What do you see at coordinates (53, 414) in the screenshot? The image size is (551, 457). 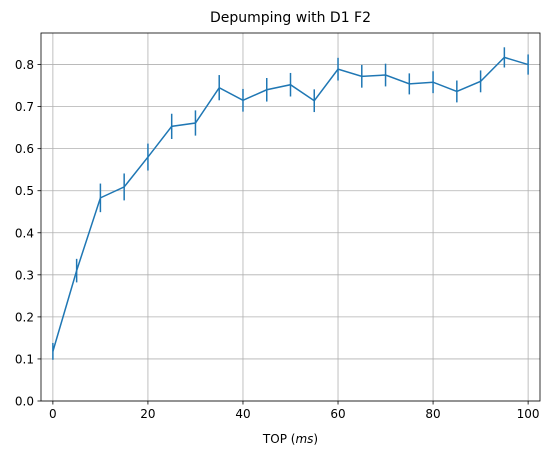 I see `x-tick-label: 0` at bounding box center [53, 414].